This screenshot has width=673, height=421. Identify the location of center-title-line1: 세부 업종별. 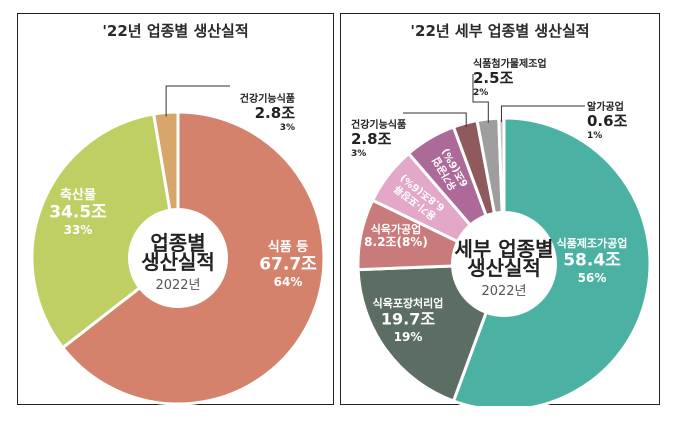
(504, 249).